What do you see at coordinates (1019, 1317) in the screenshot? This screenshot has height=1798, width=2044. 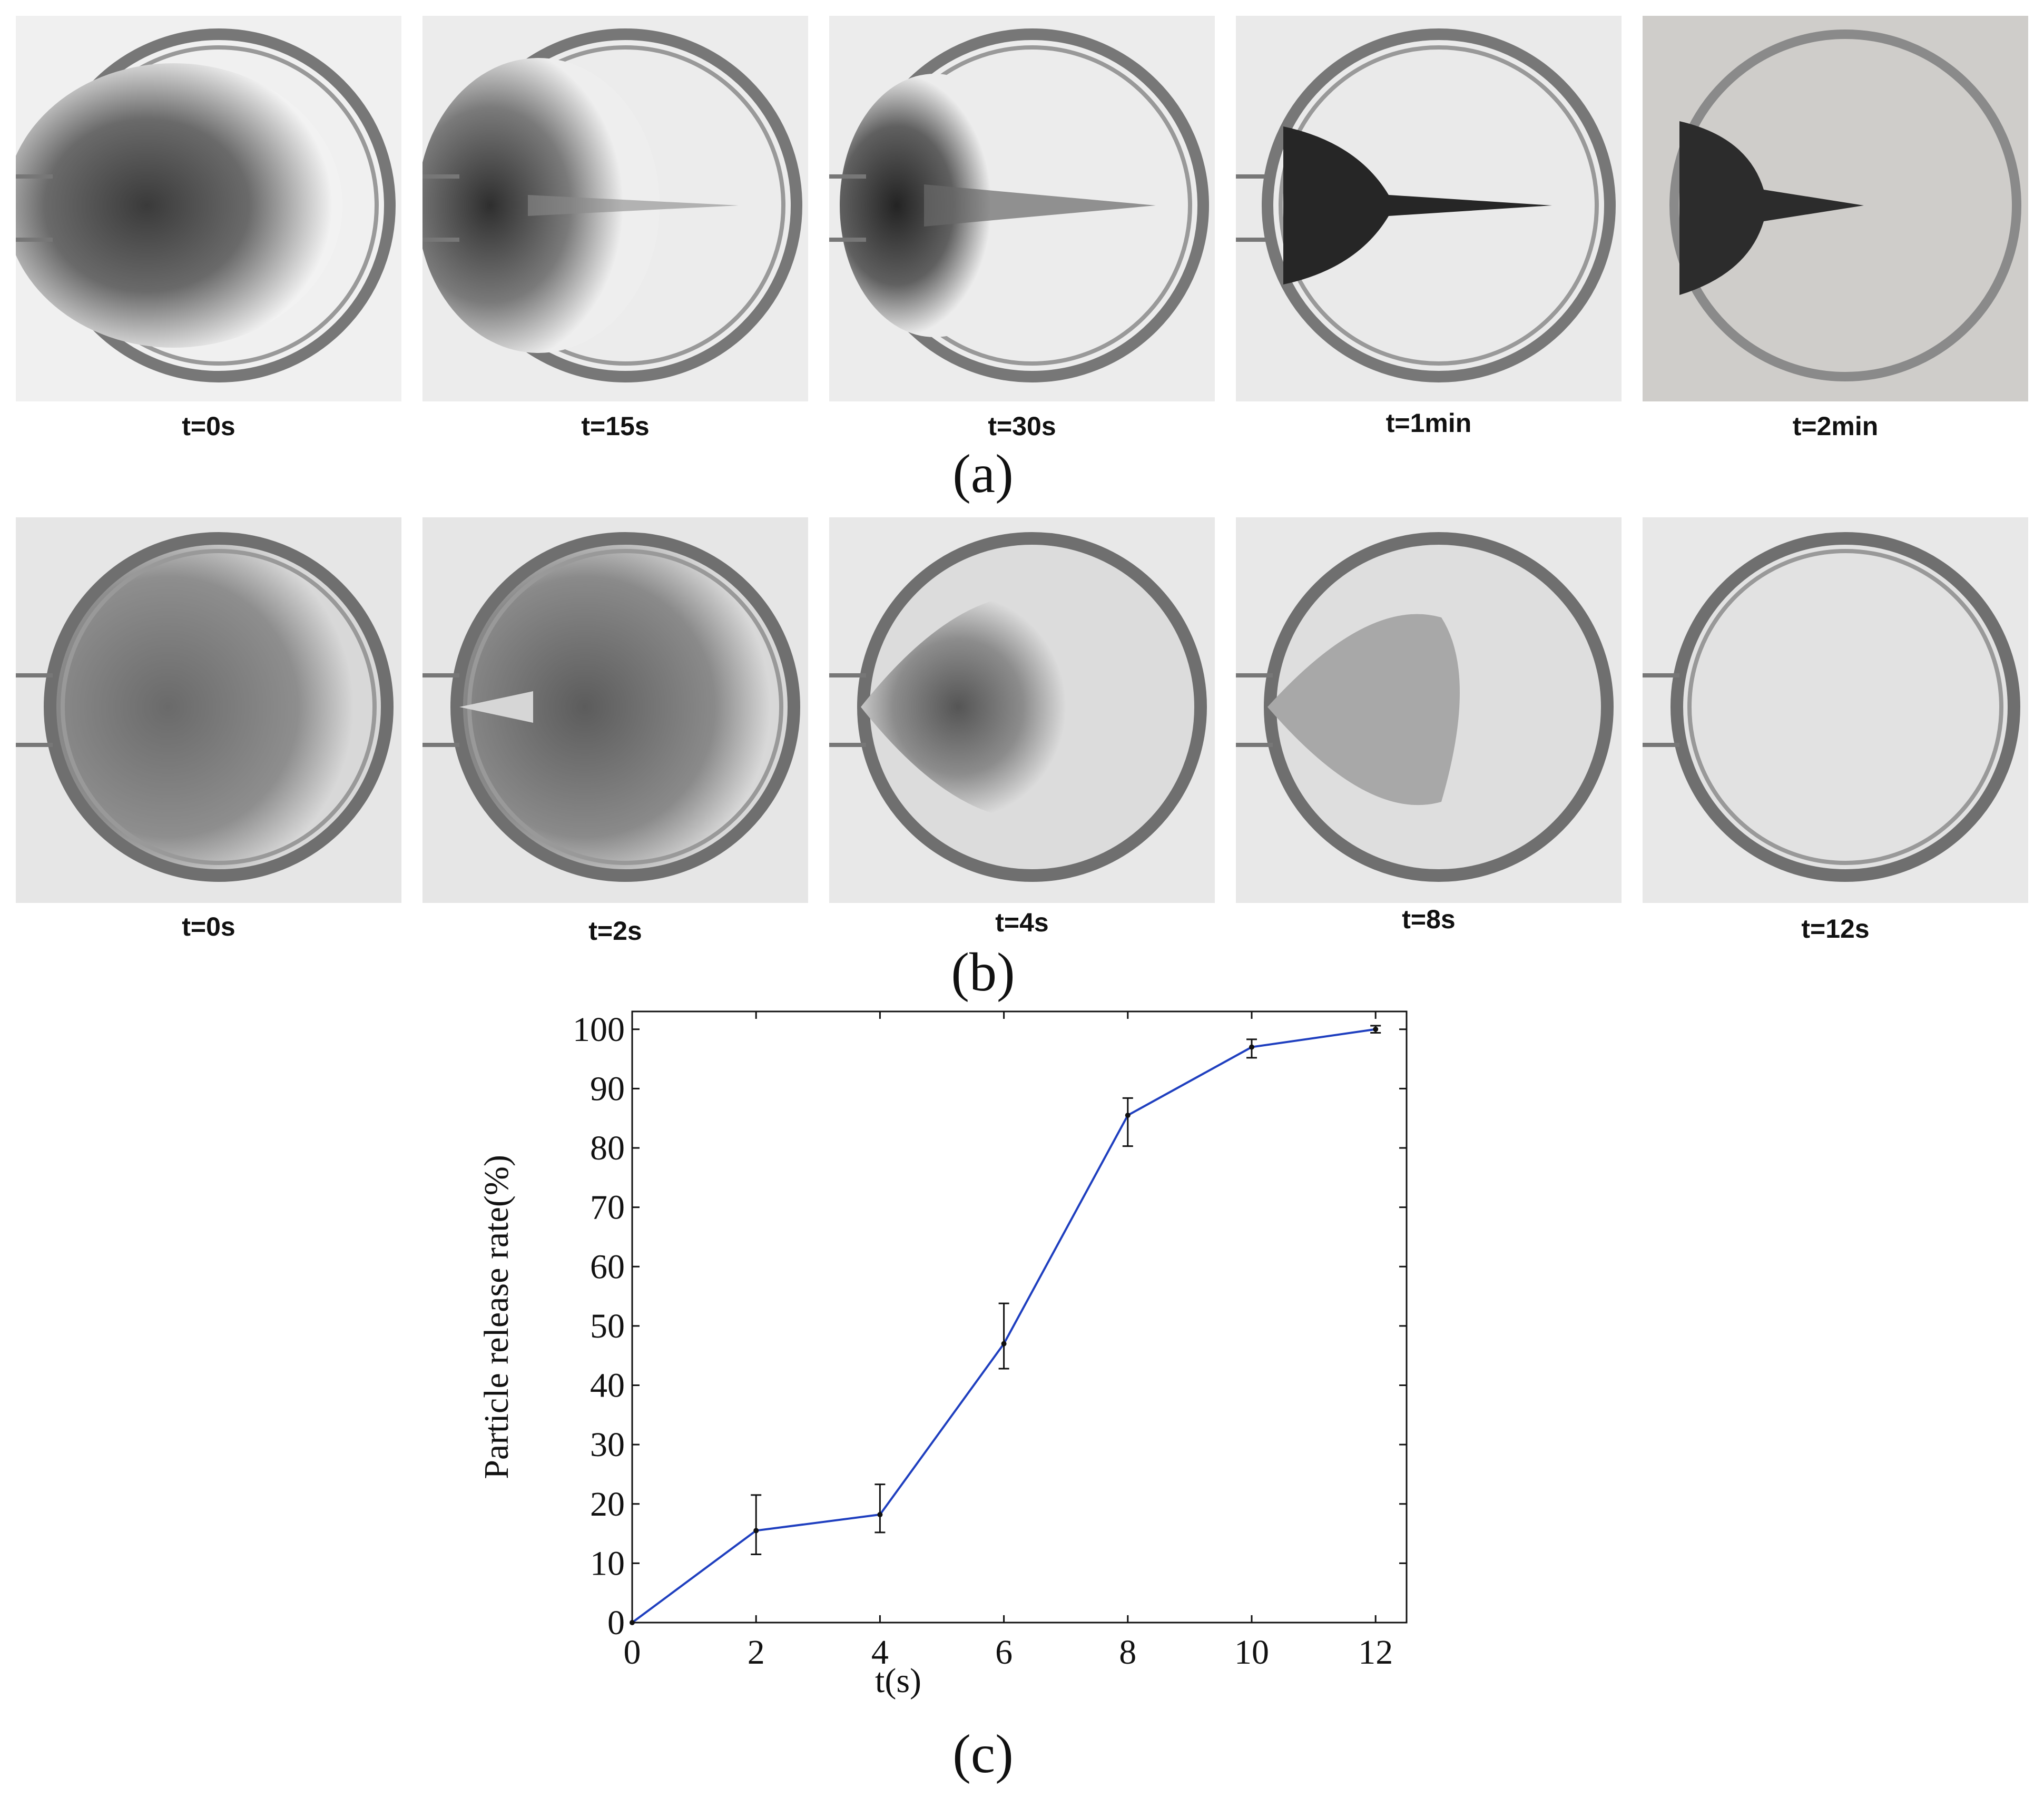 I see `plot-frame` at bounding box center [1019, 1317].